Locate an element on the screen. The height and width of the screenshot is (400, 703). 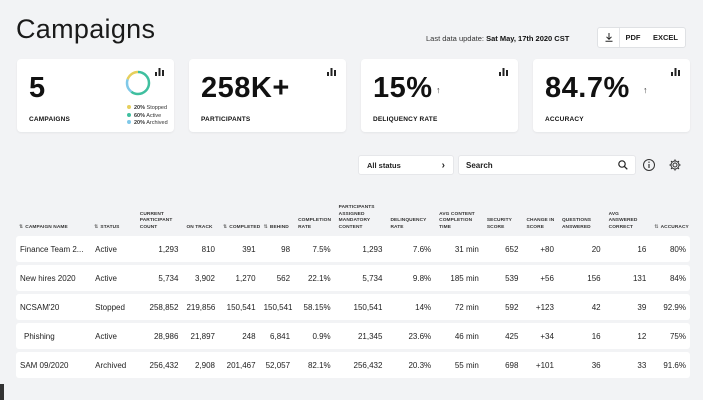
table-cell: 46 min is located at coordinates (466, 336).